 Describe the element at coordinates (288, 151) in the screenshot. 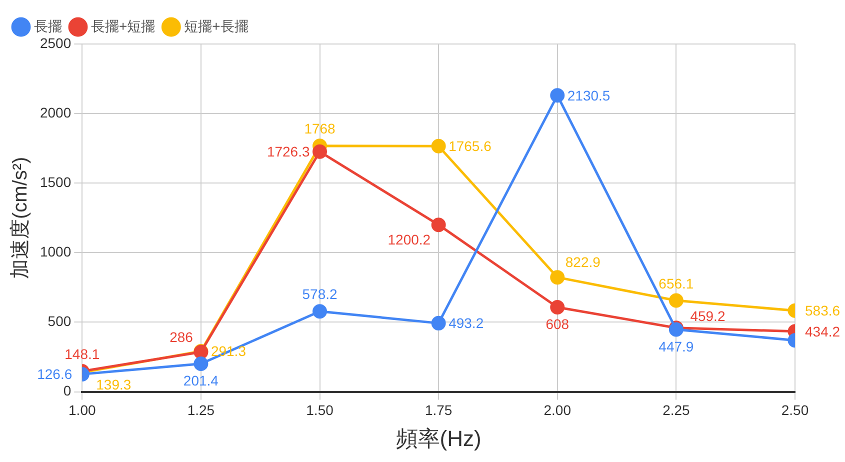

I see `data-label: 1726.3` at that location.